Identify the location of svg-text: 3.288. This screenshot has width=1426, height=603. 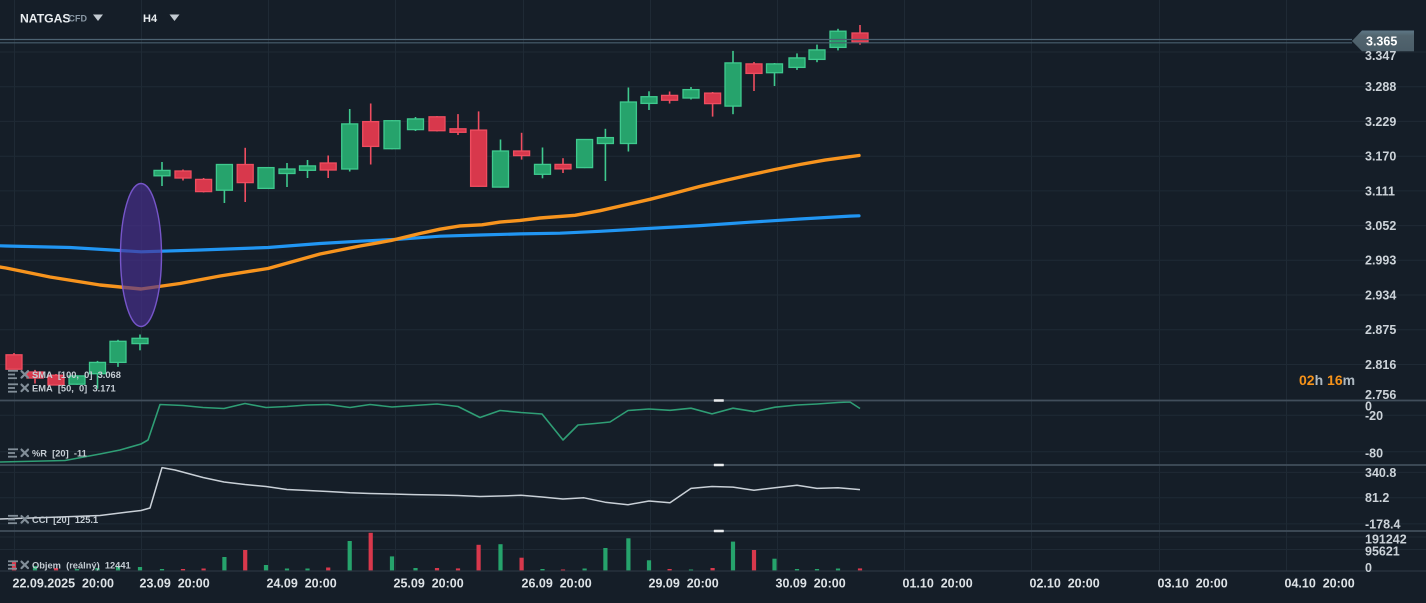
(1380, 87).